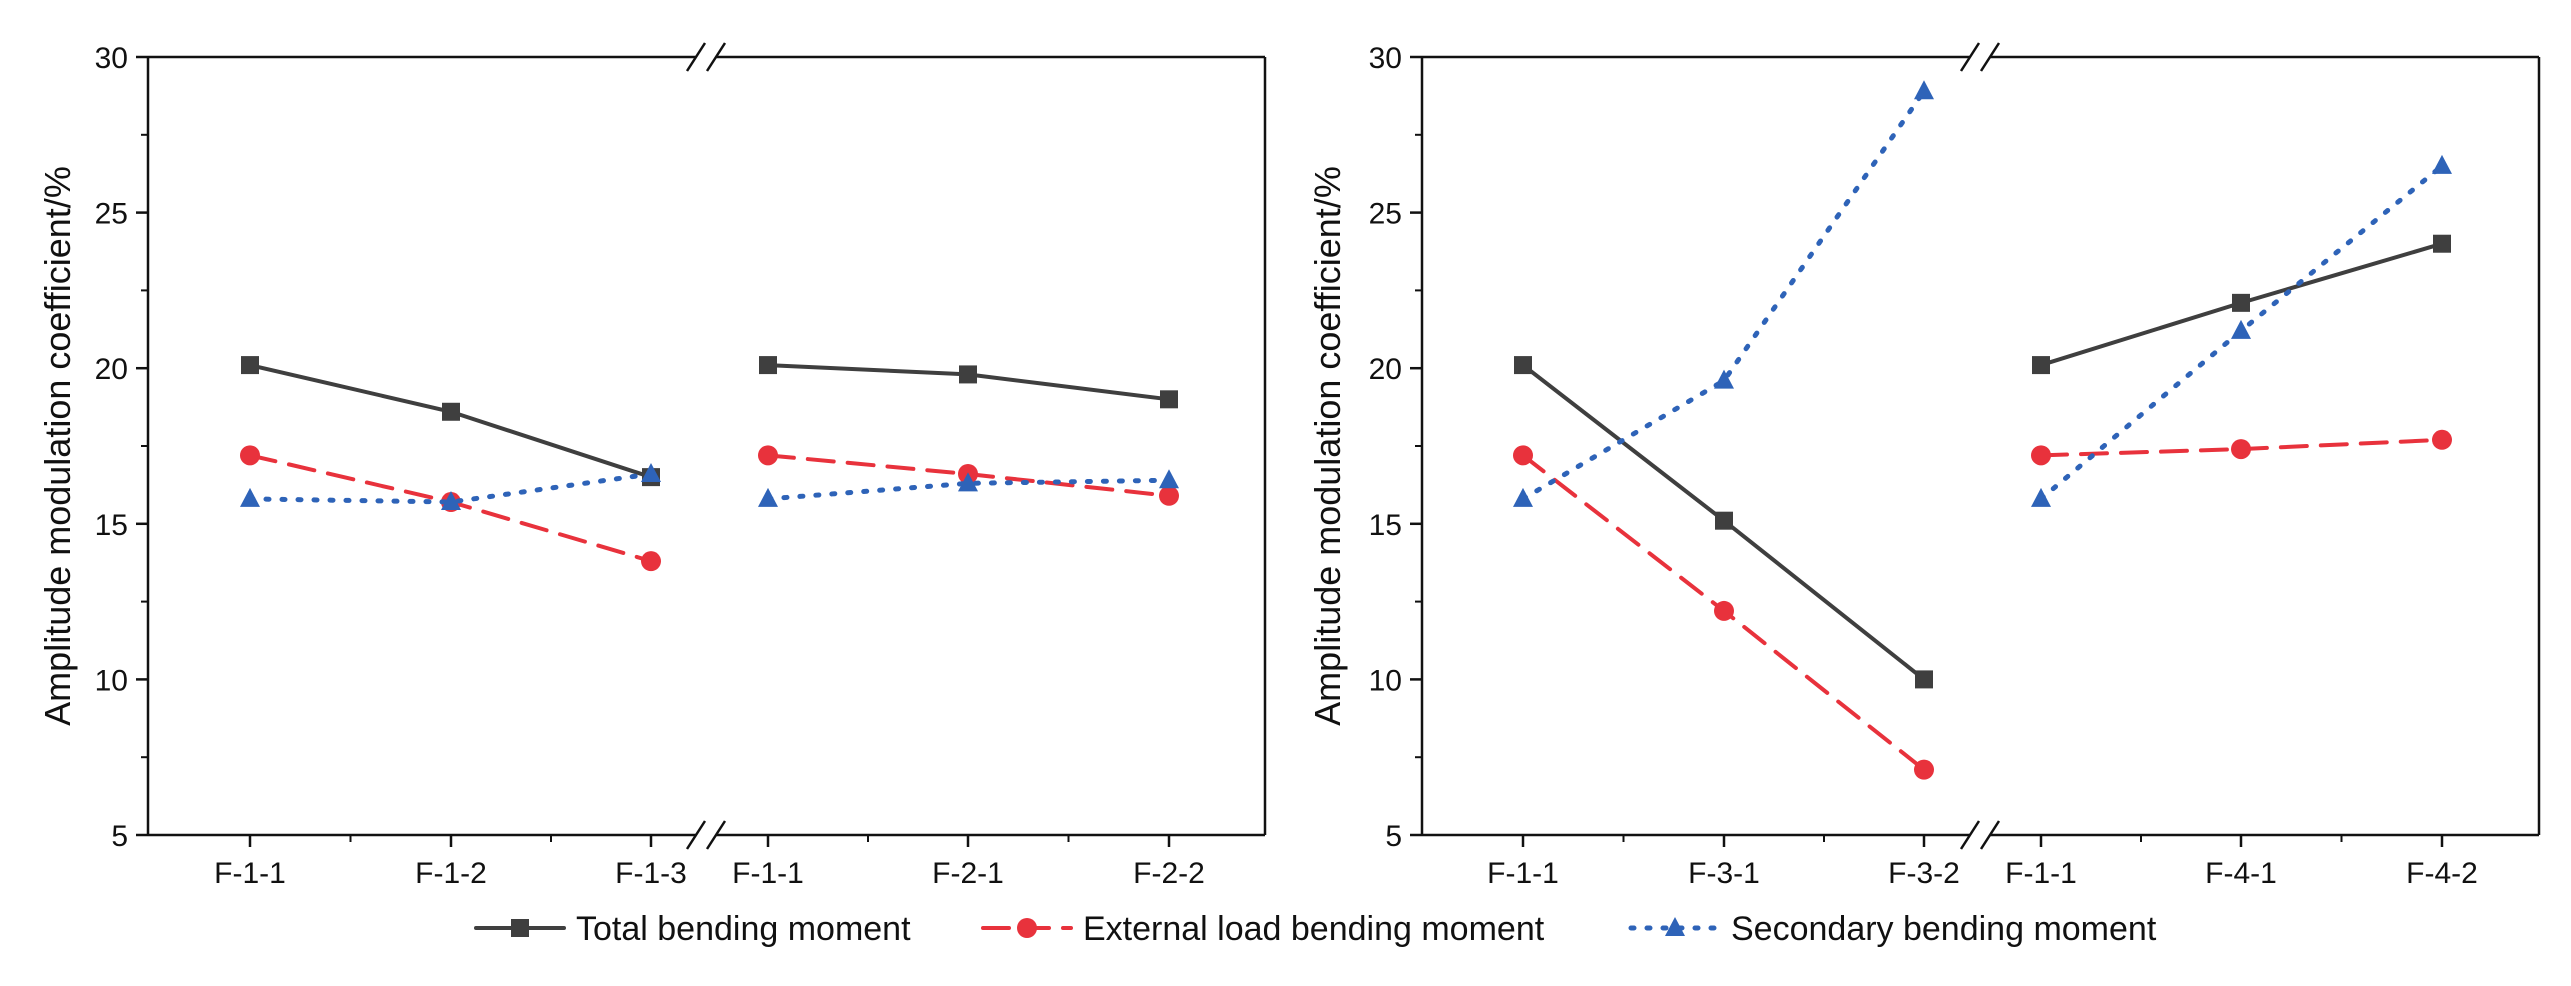  Describe the element at coordinates (1169, 873) in the screenshot. I see `x-tick-label: F-2-2` at that location.